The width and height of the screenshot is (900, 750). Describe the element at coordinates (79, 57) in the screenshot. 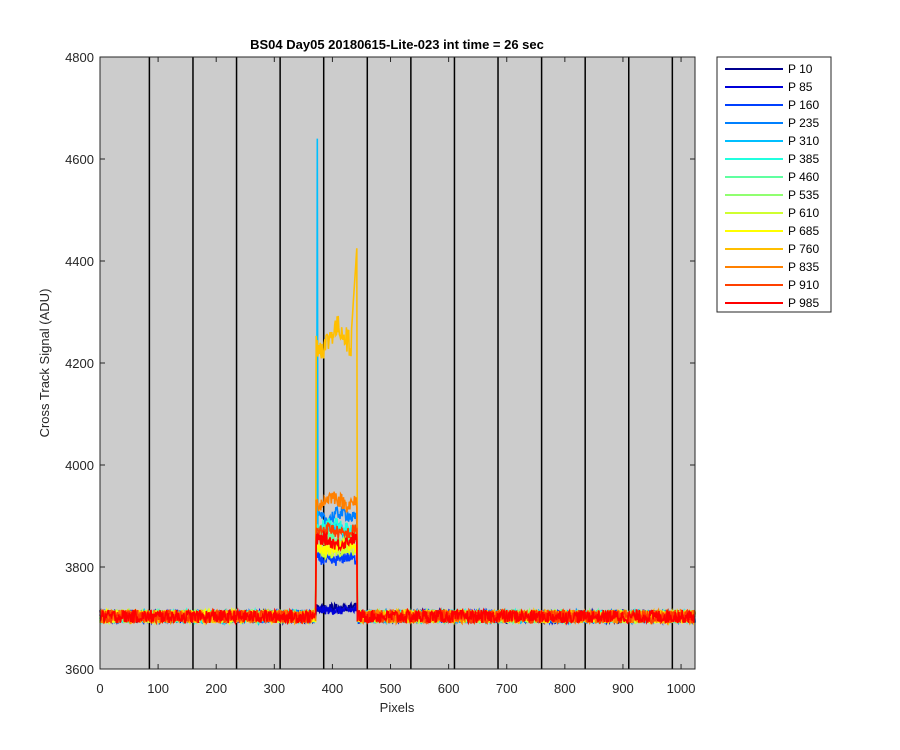

I see `y-tick-label-6: 4800` at that location.